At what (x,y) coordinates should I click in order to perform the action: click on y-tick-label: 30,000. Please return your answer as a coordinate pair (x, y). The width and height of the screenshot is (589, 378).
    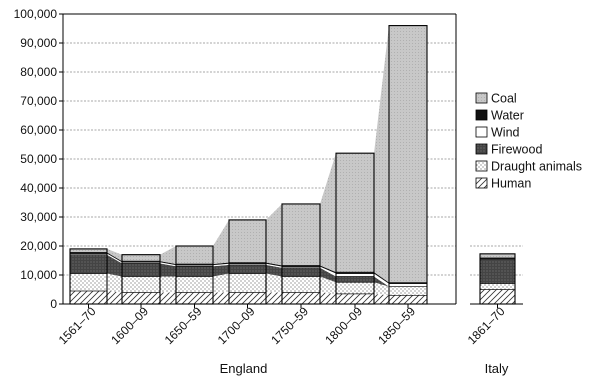
    Looking at the image, I should click on (38, 217).